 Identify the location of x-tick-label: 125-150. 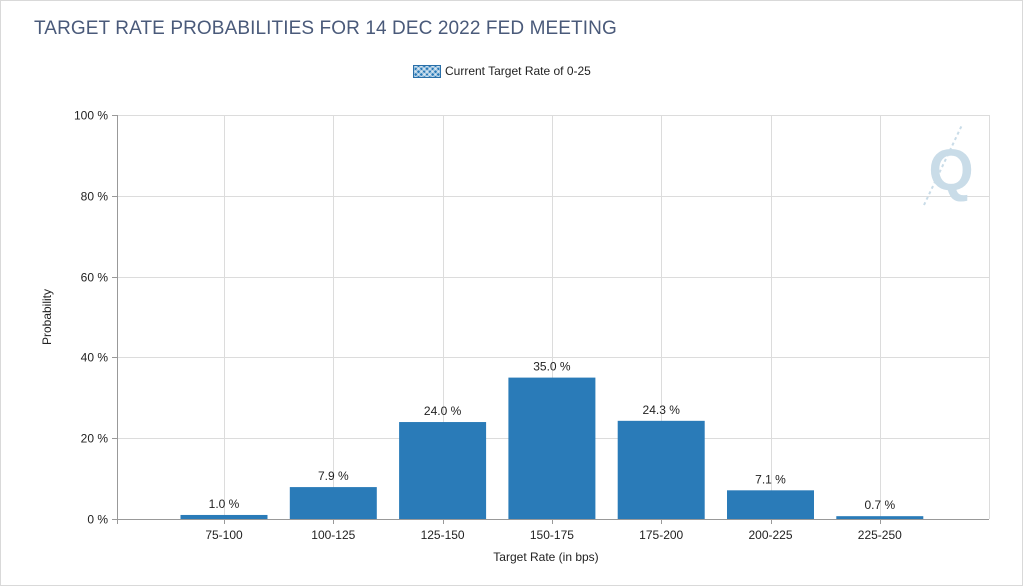
(443, 535).